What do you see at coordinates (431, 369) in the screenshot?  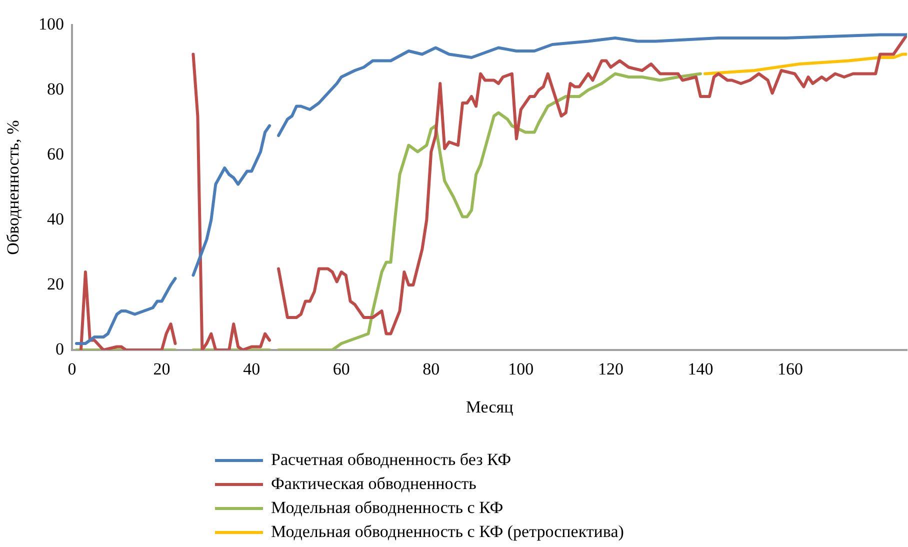 I see `x-tick-label: 80` at bounding box center [431, 369].